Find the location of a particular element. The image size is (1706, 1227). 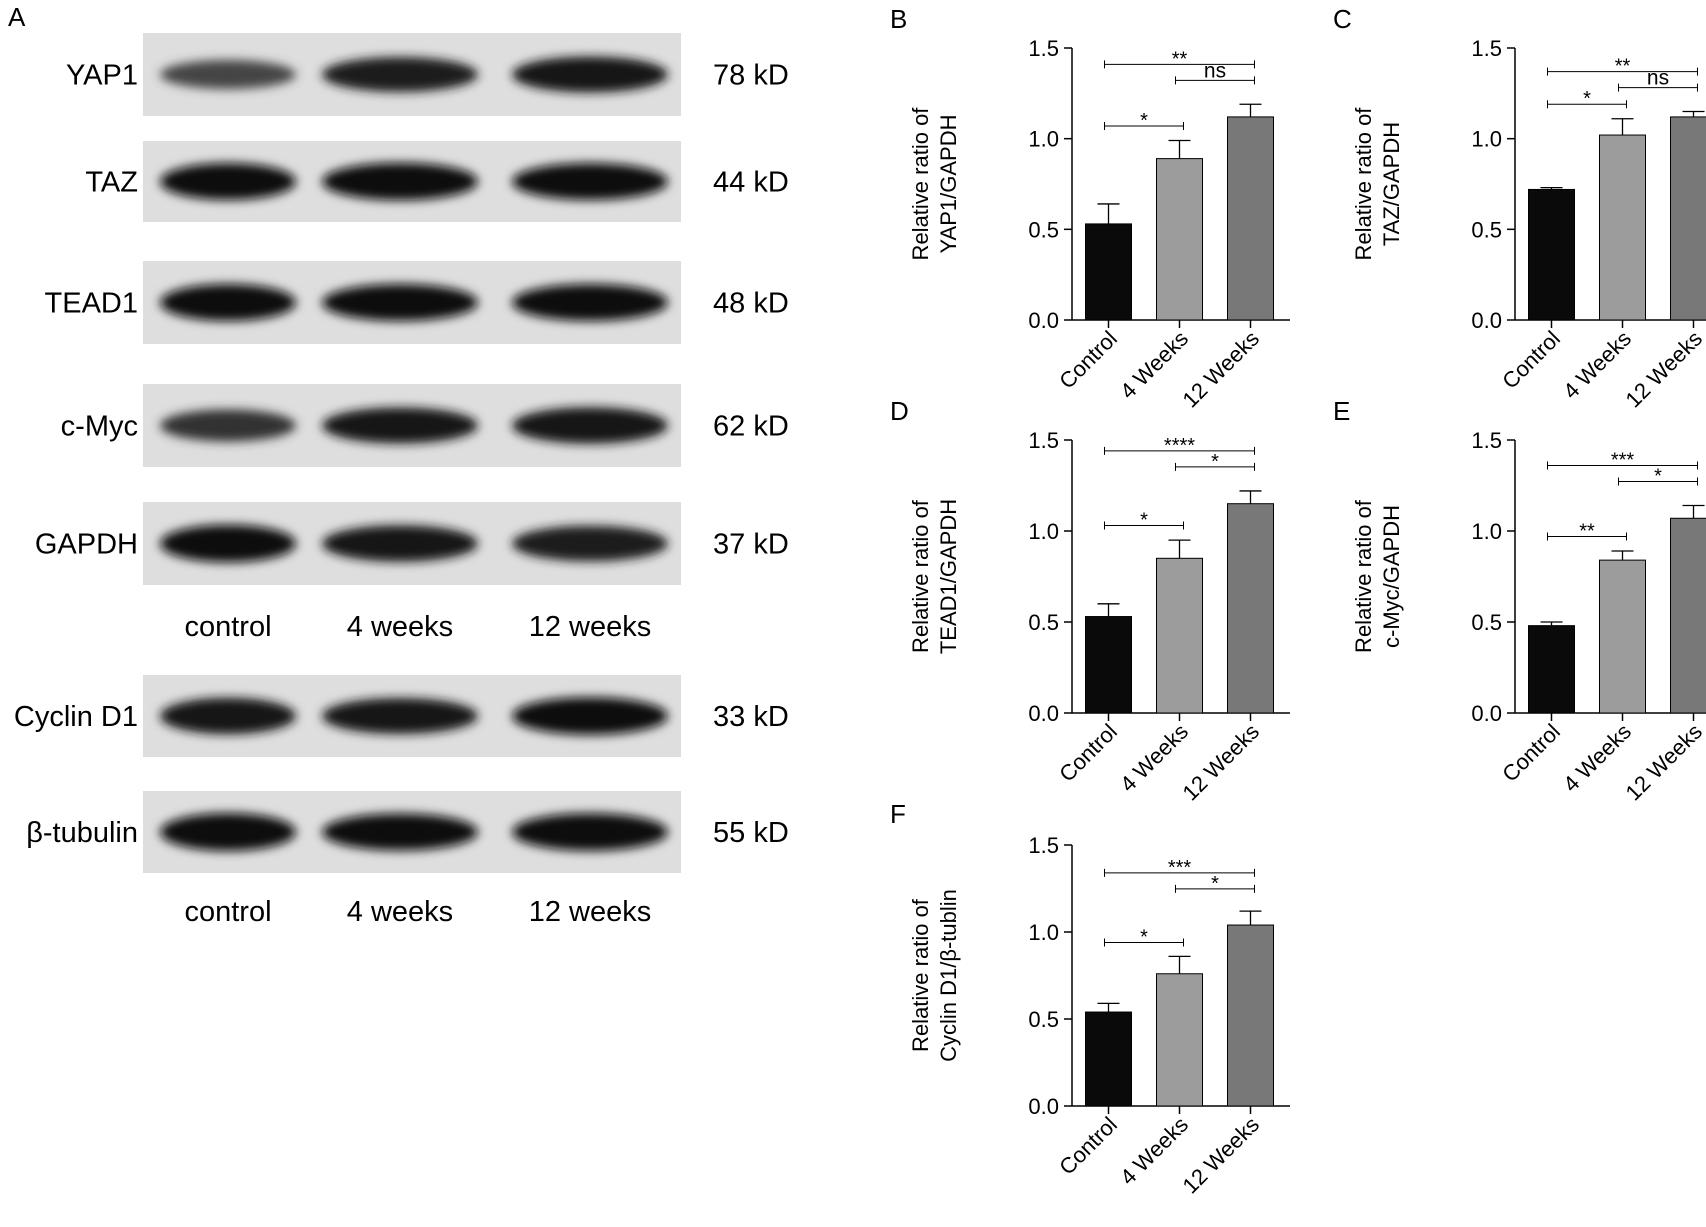

blot-gapdh: GAPDH 37 kD is located at coordinates (412, 543).